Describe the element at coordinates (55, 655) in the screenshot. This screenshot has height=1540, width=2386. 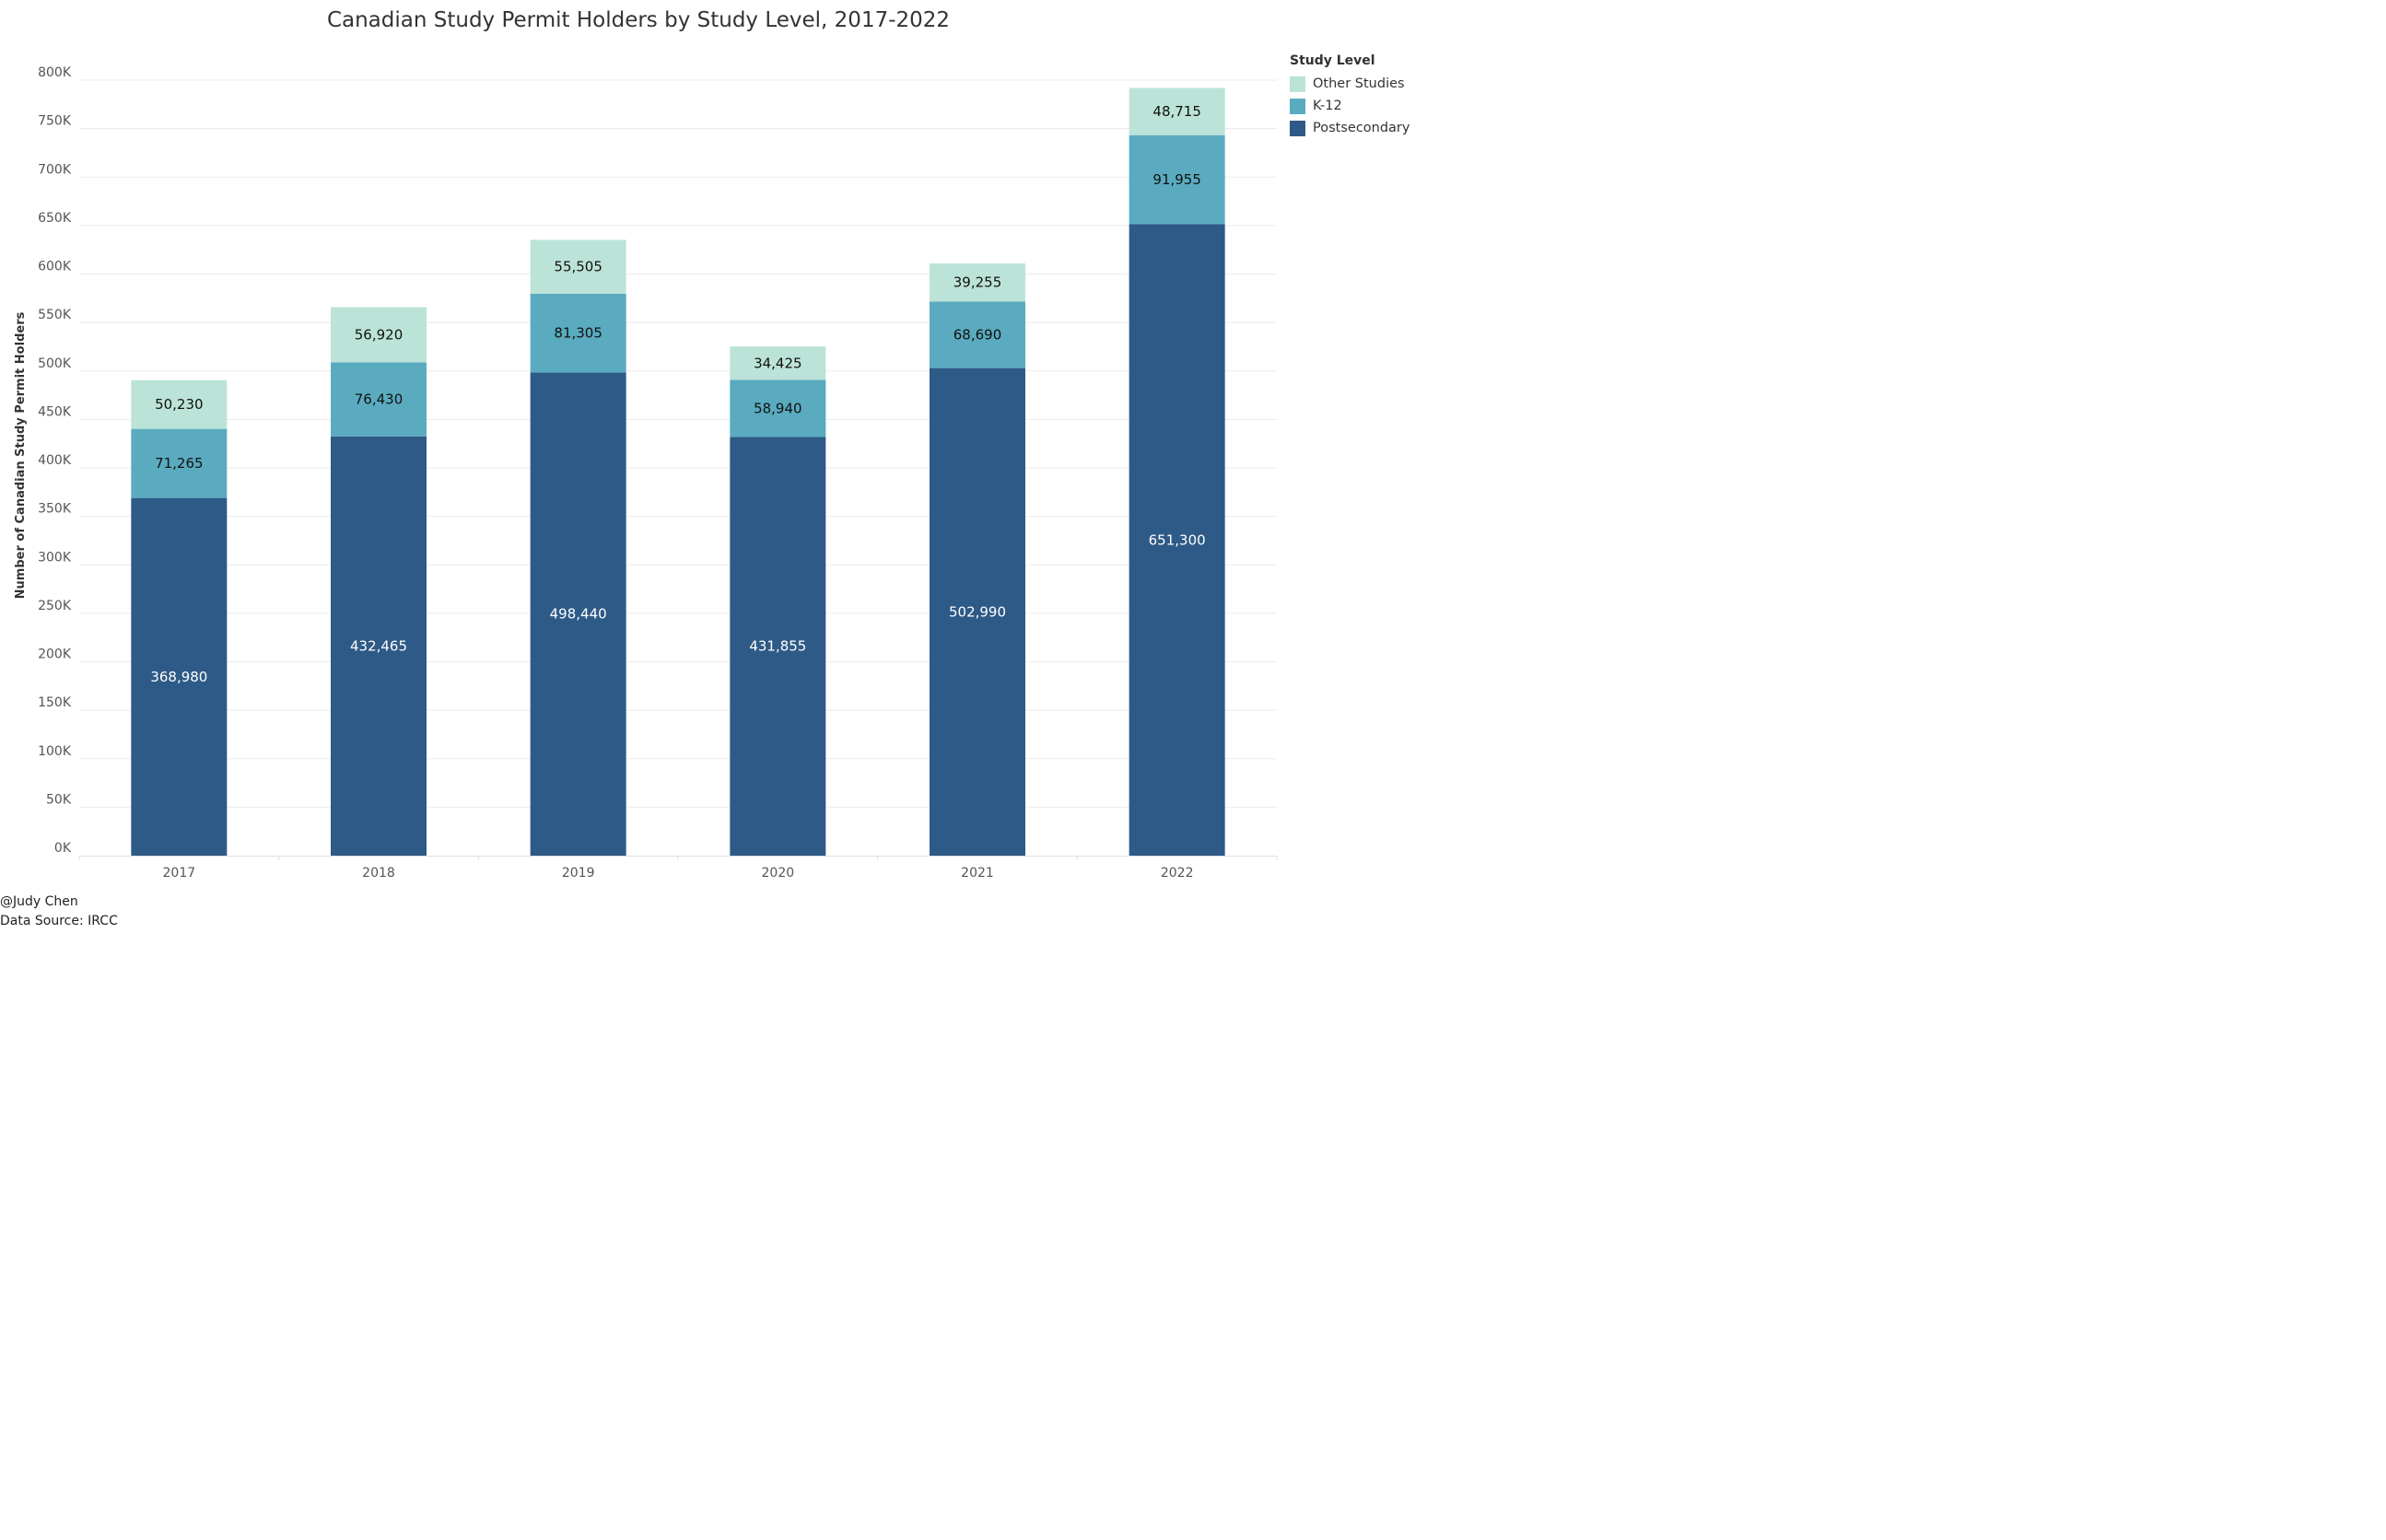
I see `y-tick-label: 200K` at that location.